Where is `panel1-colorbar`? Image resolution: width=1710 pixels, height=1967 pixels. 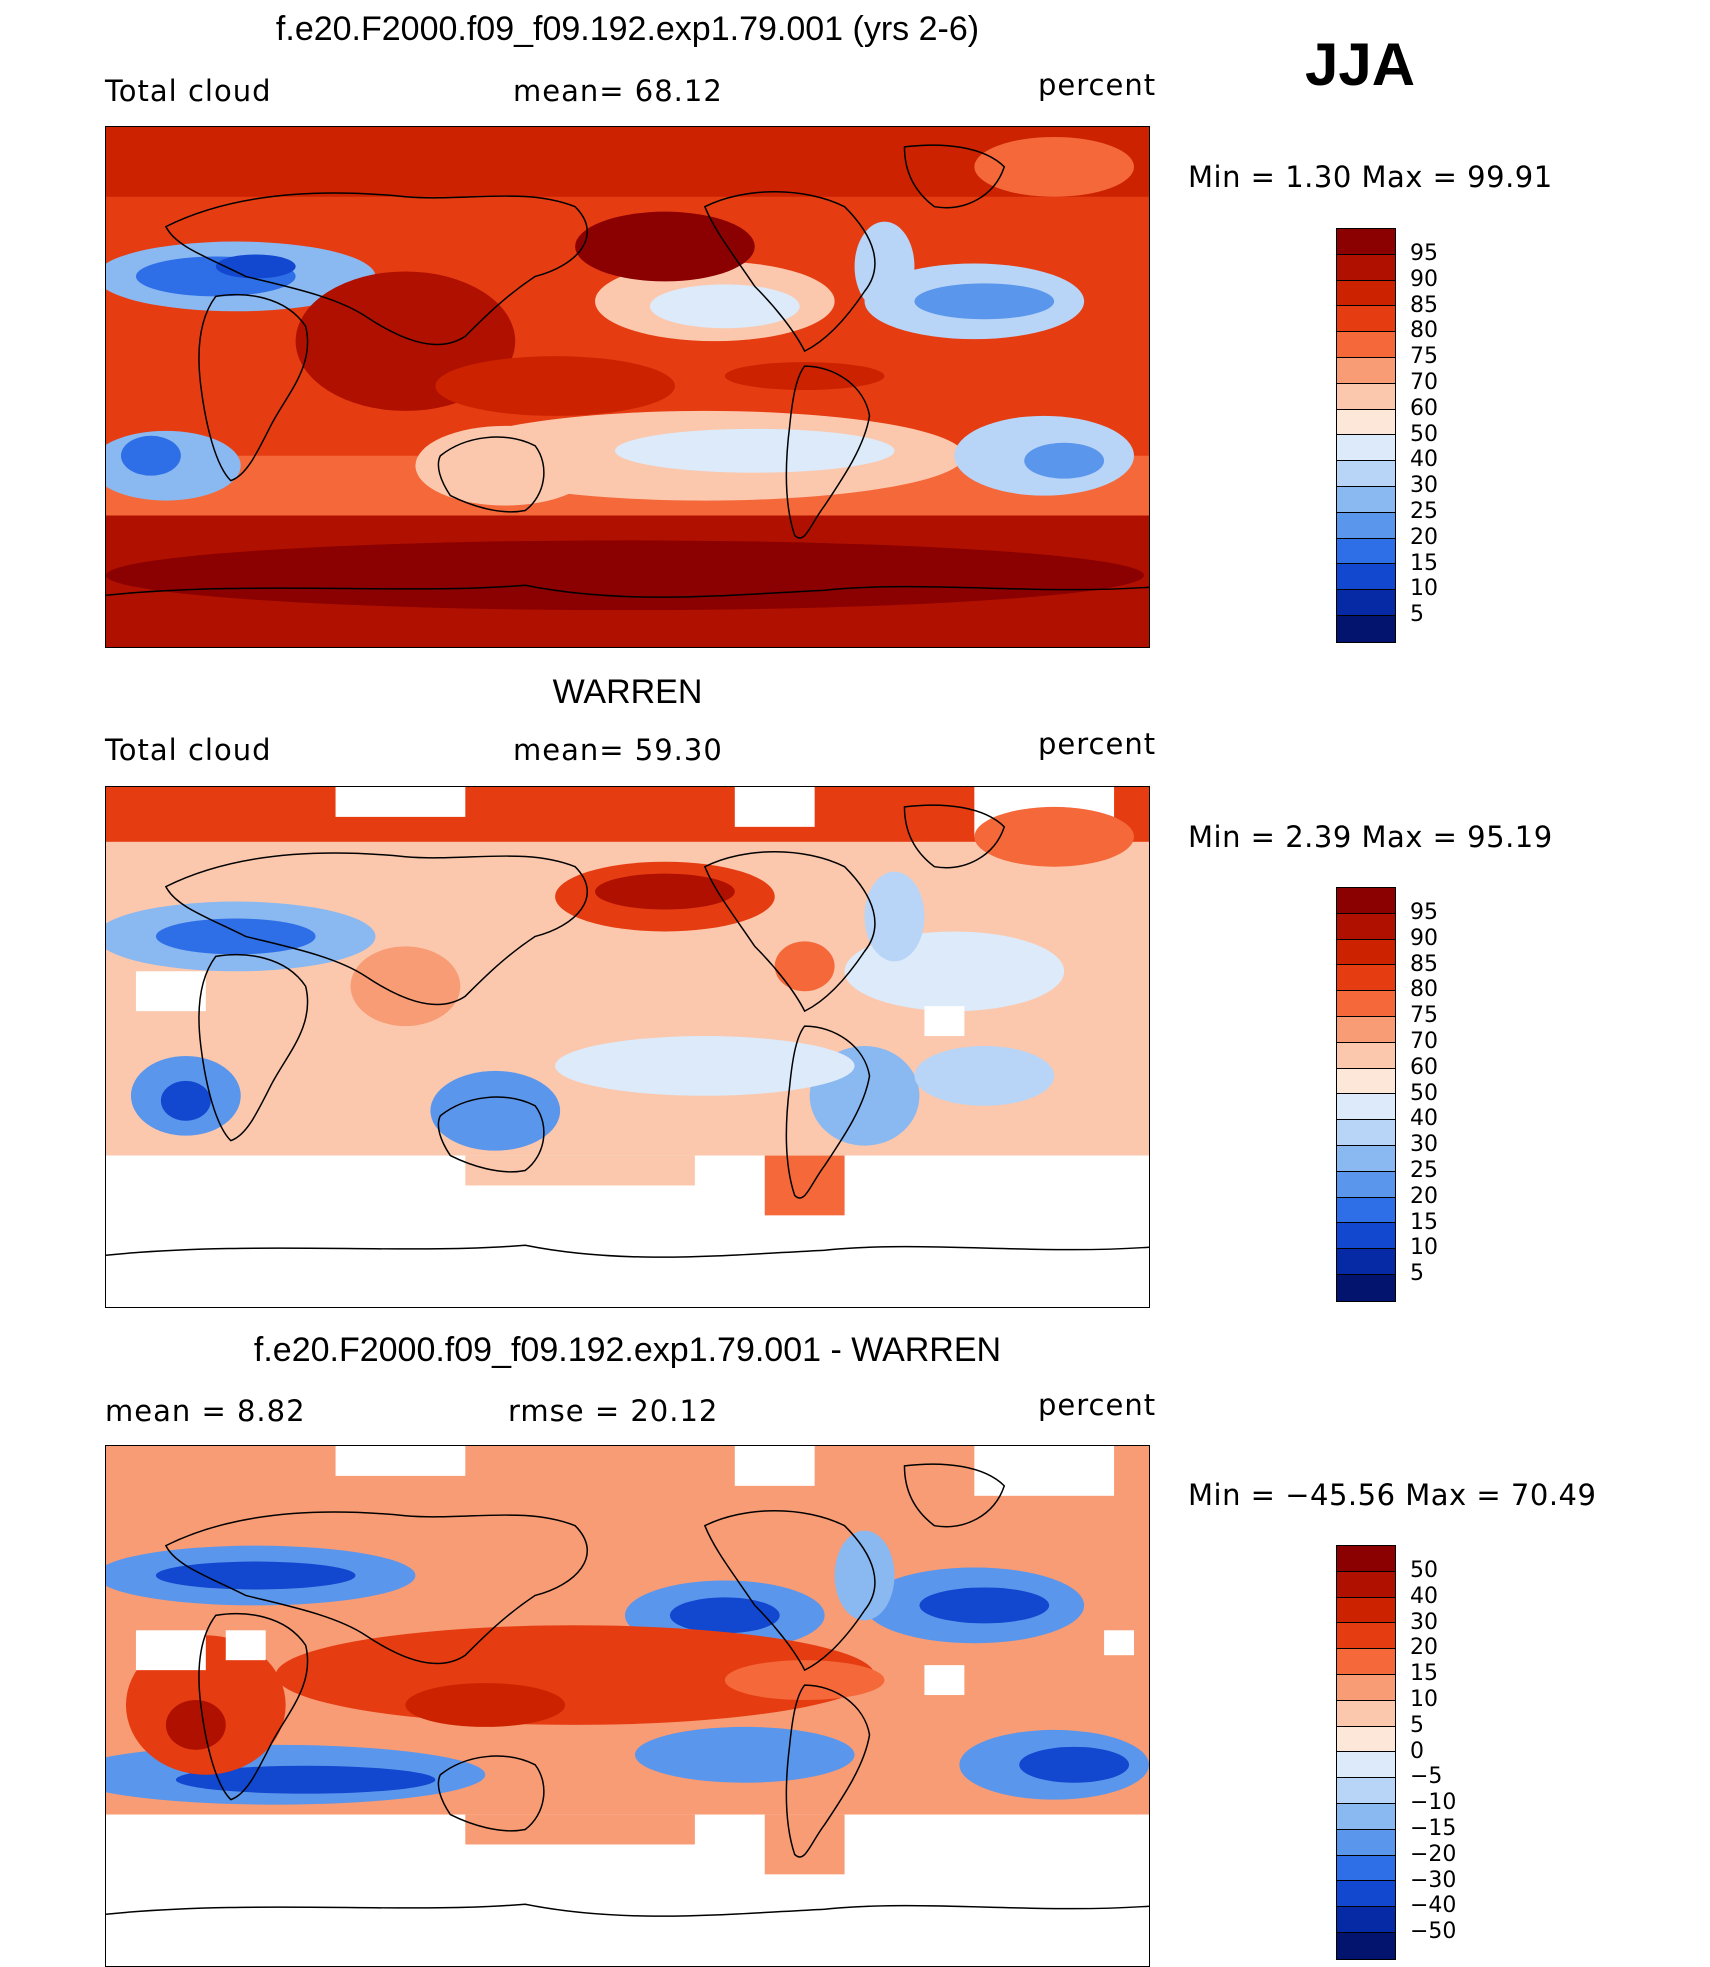
panel1-colorbar is located at coordinates (1366, 435).